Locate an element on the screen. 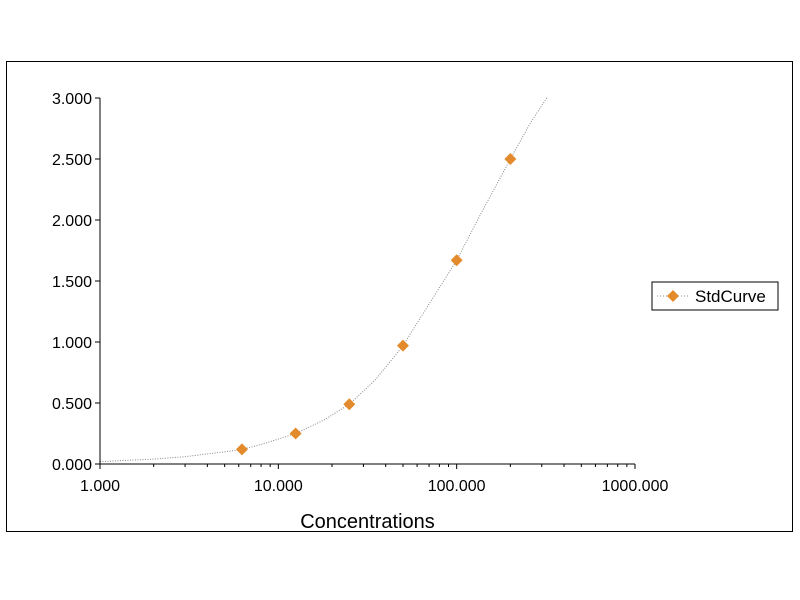 The width and height of the screenshot is (800, 600). legend-marker-diamond is located at coordinates (673, 296).